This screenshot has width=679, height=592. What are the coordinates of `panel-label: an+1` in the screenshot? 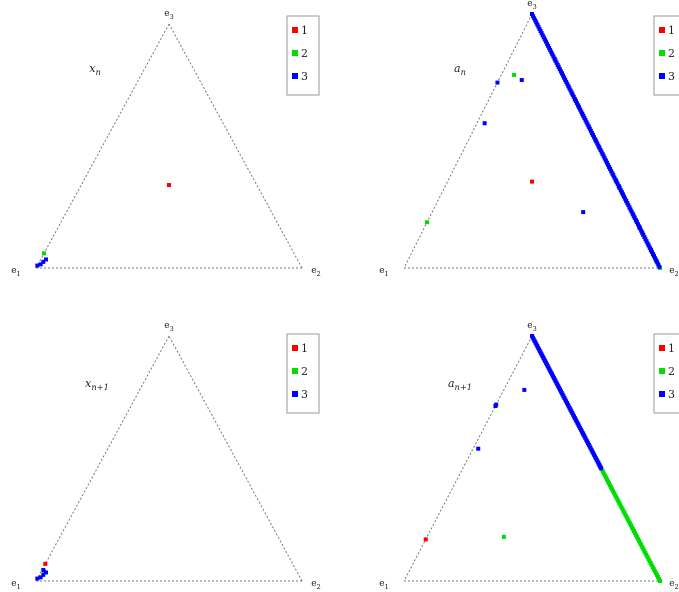 It's located at (460, 384).